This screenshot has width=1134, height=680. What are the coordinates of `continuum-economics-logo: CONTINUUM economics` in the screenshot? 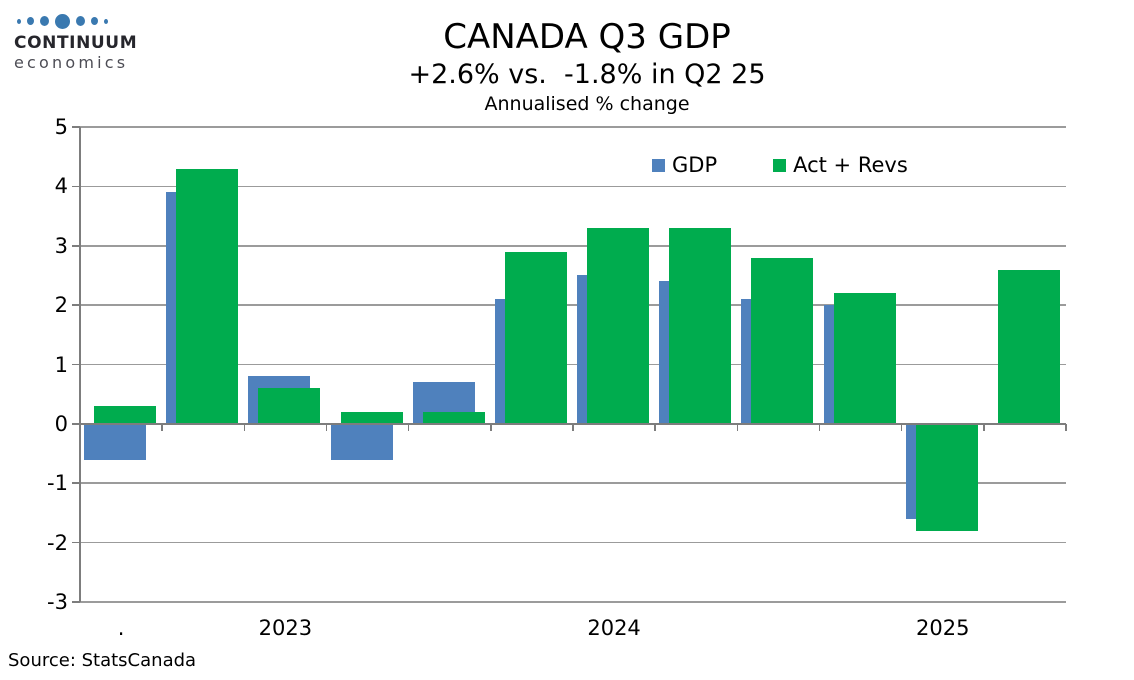 It's located at (79, 42).